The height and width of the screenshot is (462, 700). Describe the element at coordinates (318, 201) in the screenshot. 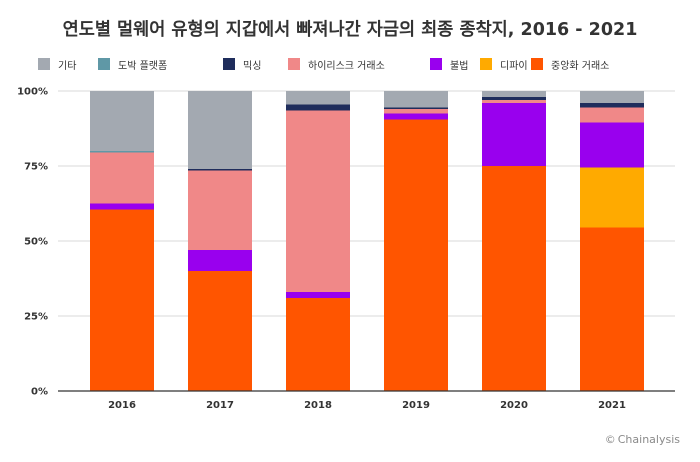

I see `bar-segment-2018-하이리스크-거래소` at that location.